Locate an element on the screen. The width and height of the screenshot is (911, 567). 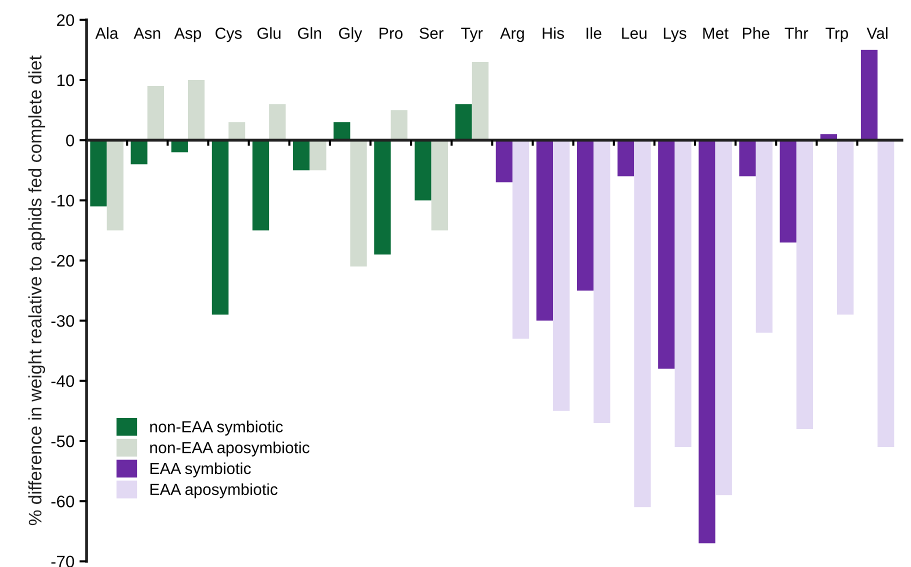
legend-label: EAA symbiotic is located at coordinates (200, 470).